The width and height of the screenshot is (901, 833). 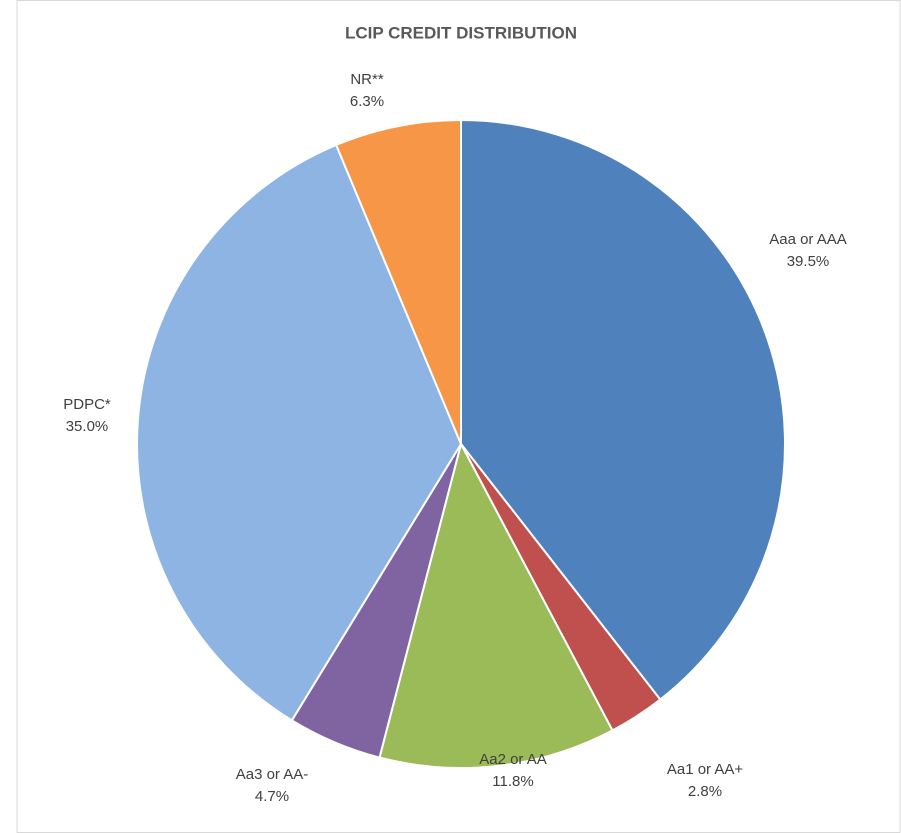 What do you see at coordinates (272, 796) in the screenshot?
I see `slice-value-label: 4.7%` at bounding box center [272, 796].